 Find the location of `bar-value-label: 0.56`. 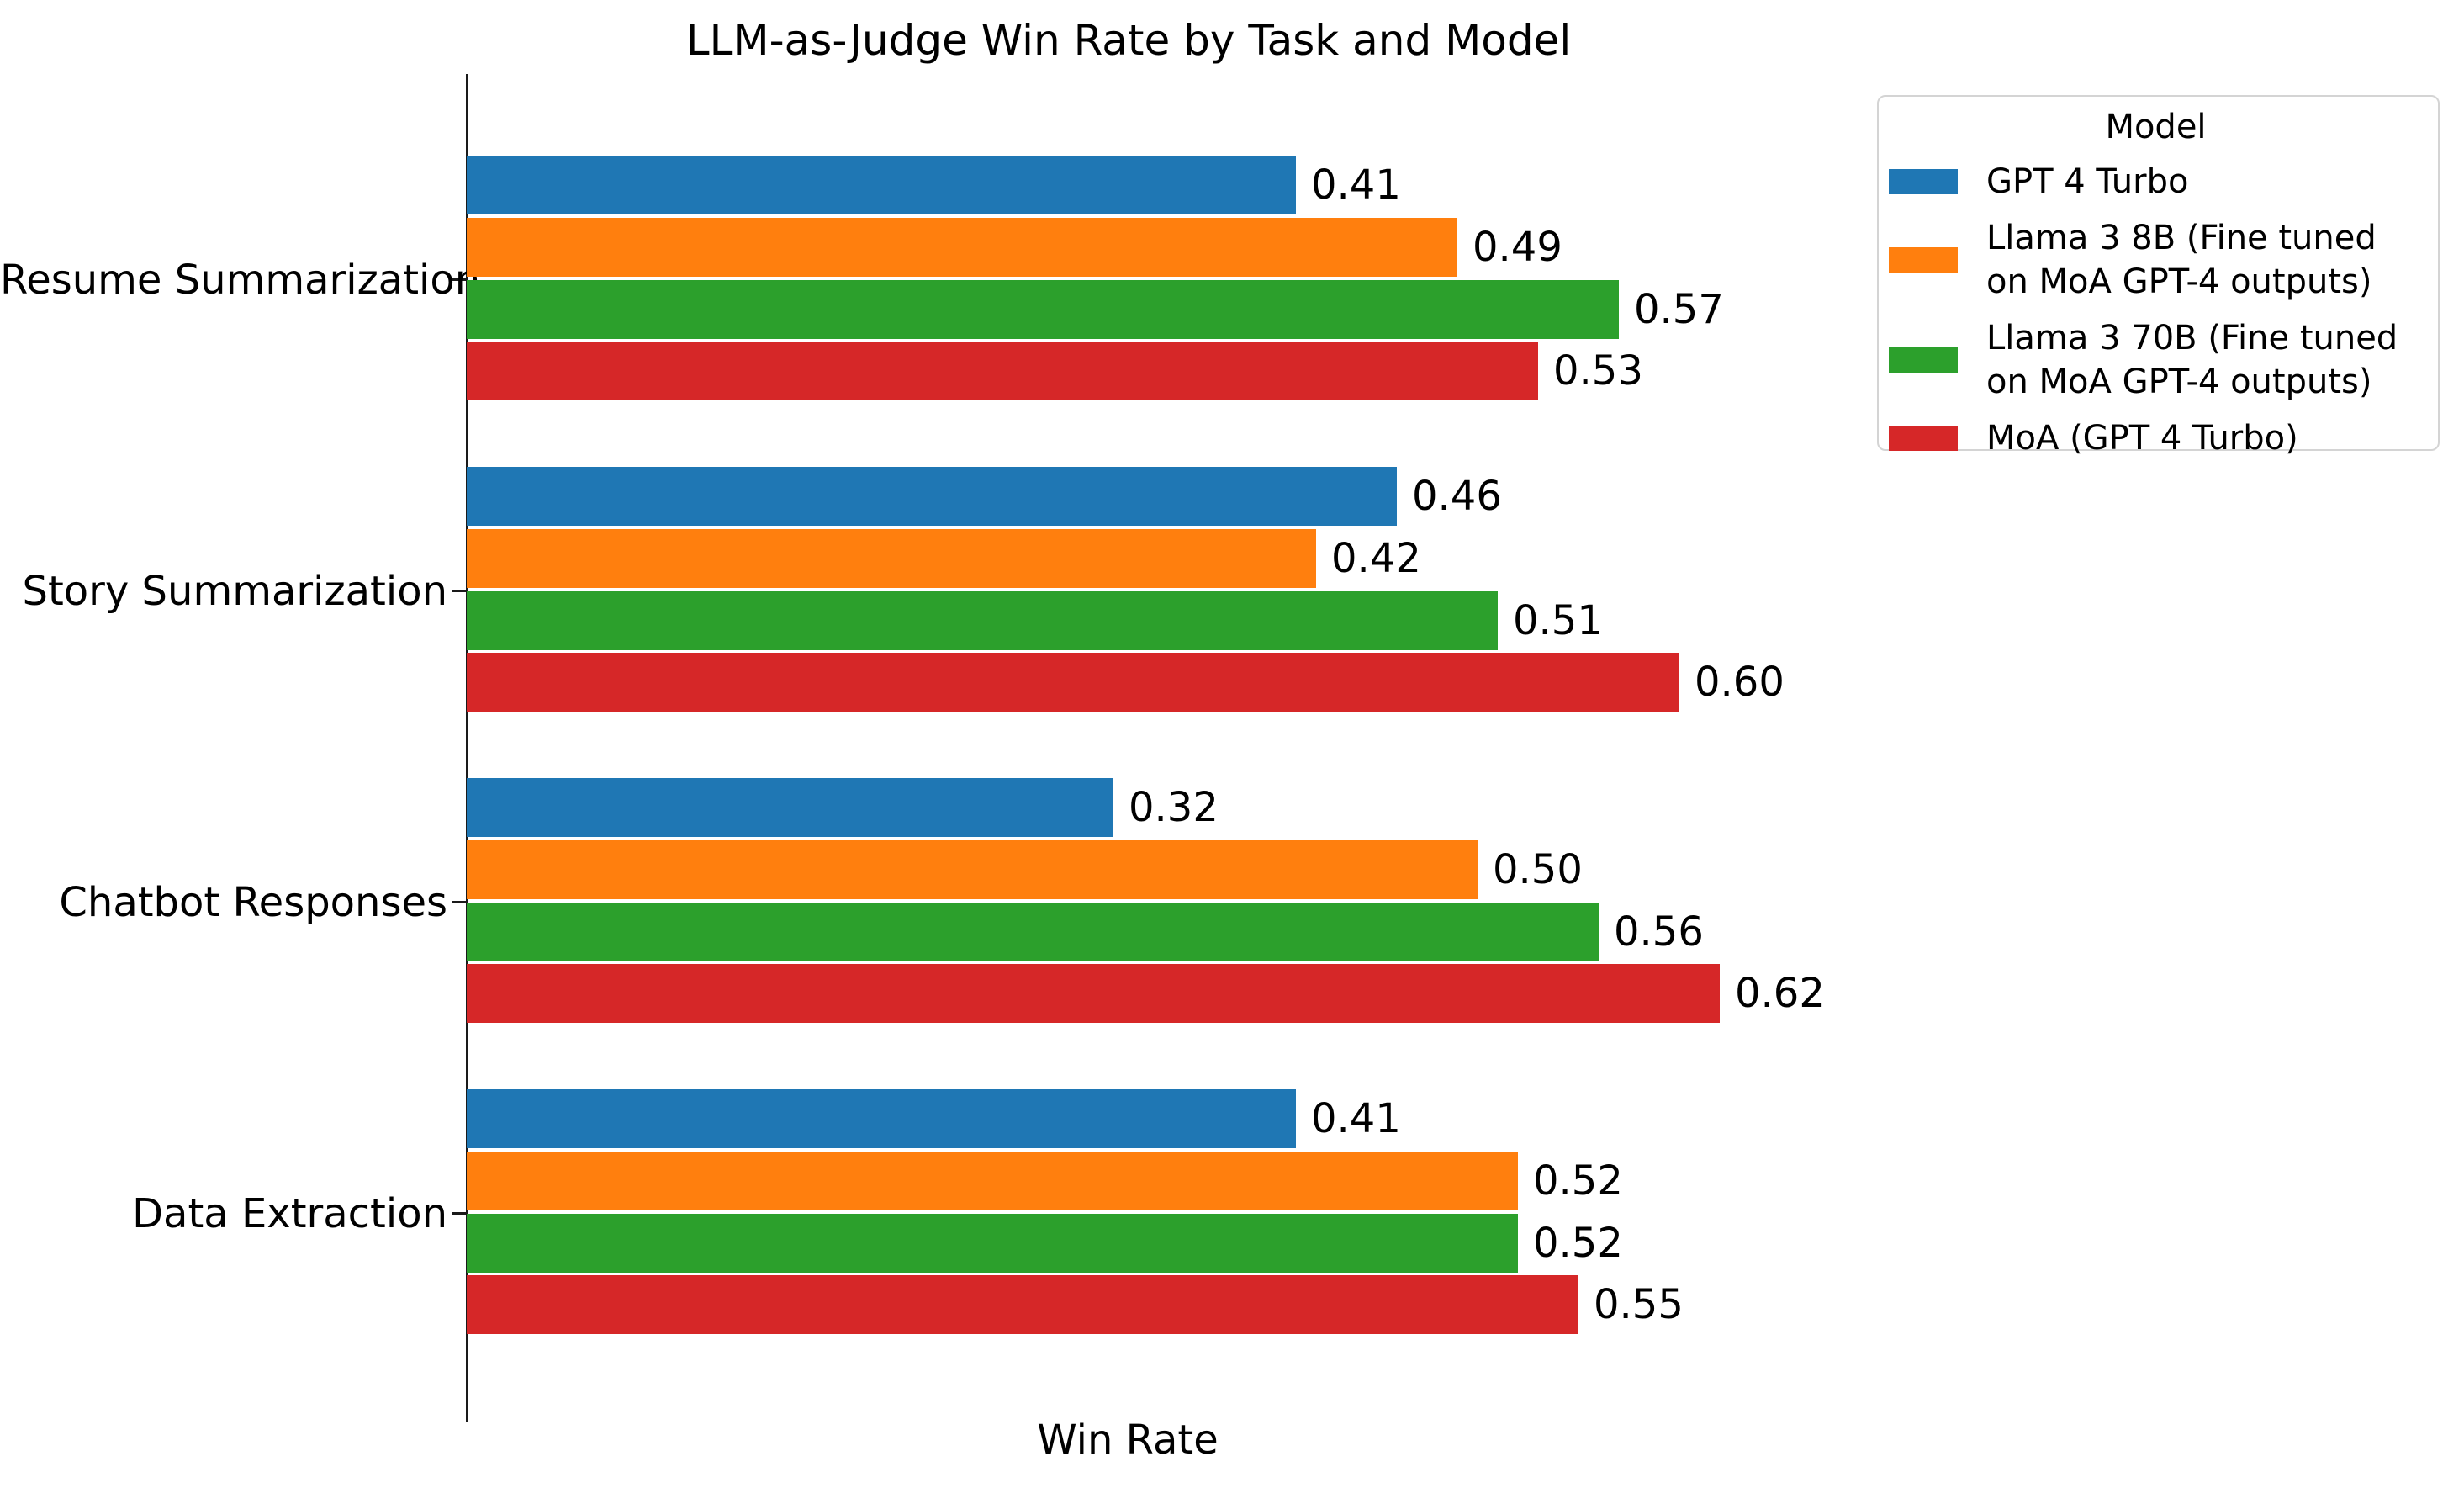

bar-value-label: 0.56 is located at coordinates (1659, 932).